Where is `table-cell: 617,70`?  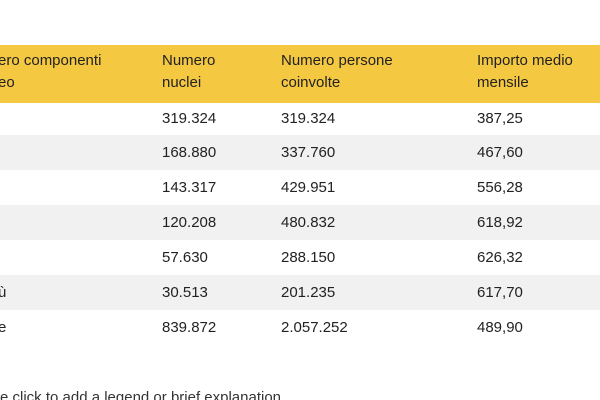 table-cell: 617,70 is located at coordinates (500, 292).